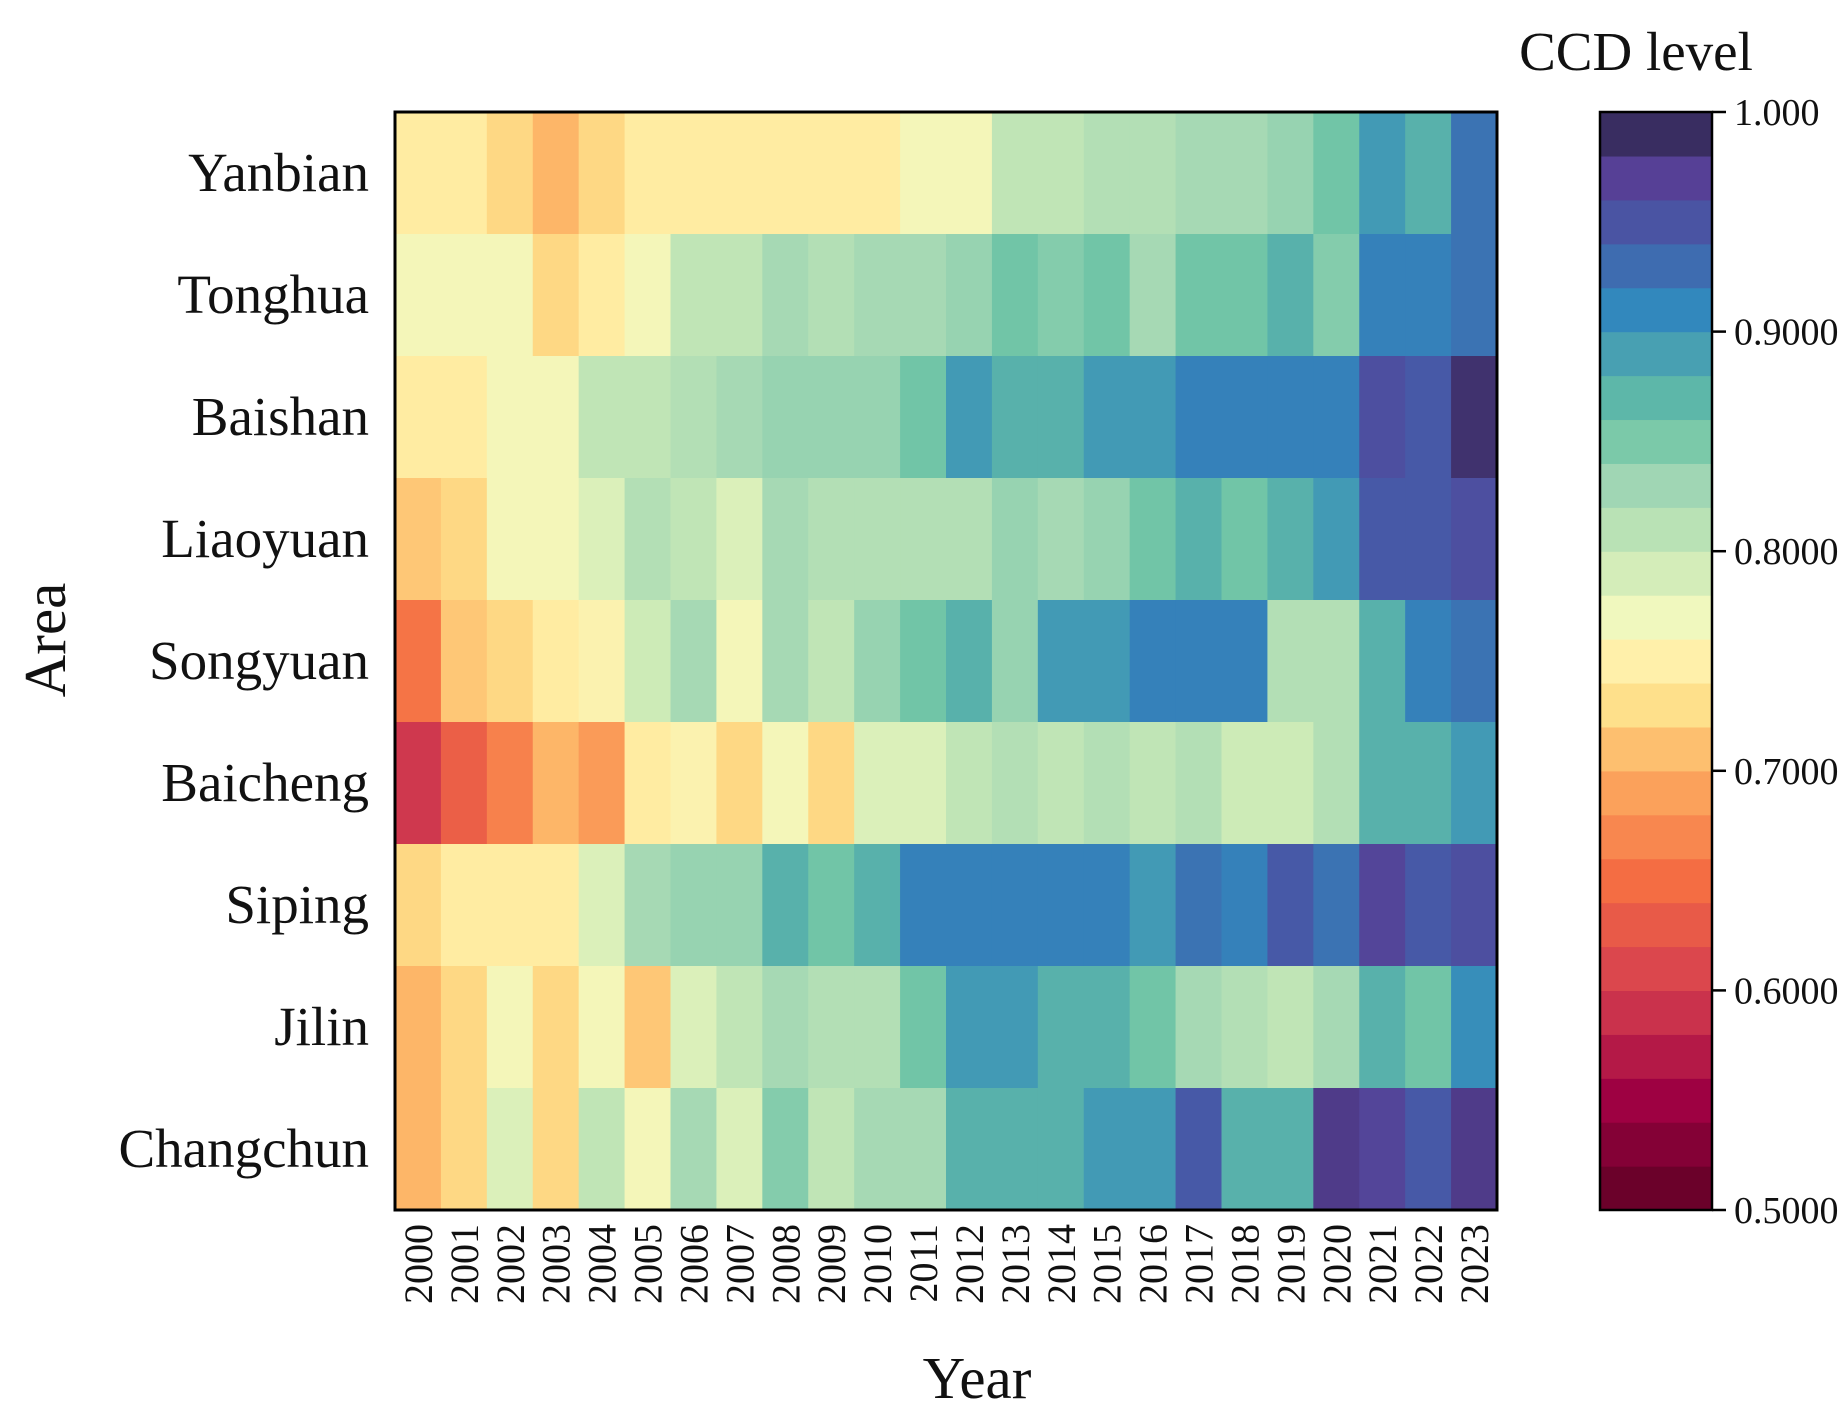 Image resolution: width=1841 pixels, height=1424 pixels. Describe the element at coordinates (923, 1263) in the screenshot. I see `x-tick-label: 2011` at that location.